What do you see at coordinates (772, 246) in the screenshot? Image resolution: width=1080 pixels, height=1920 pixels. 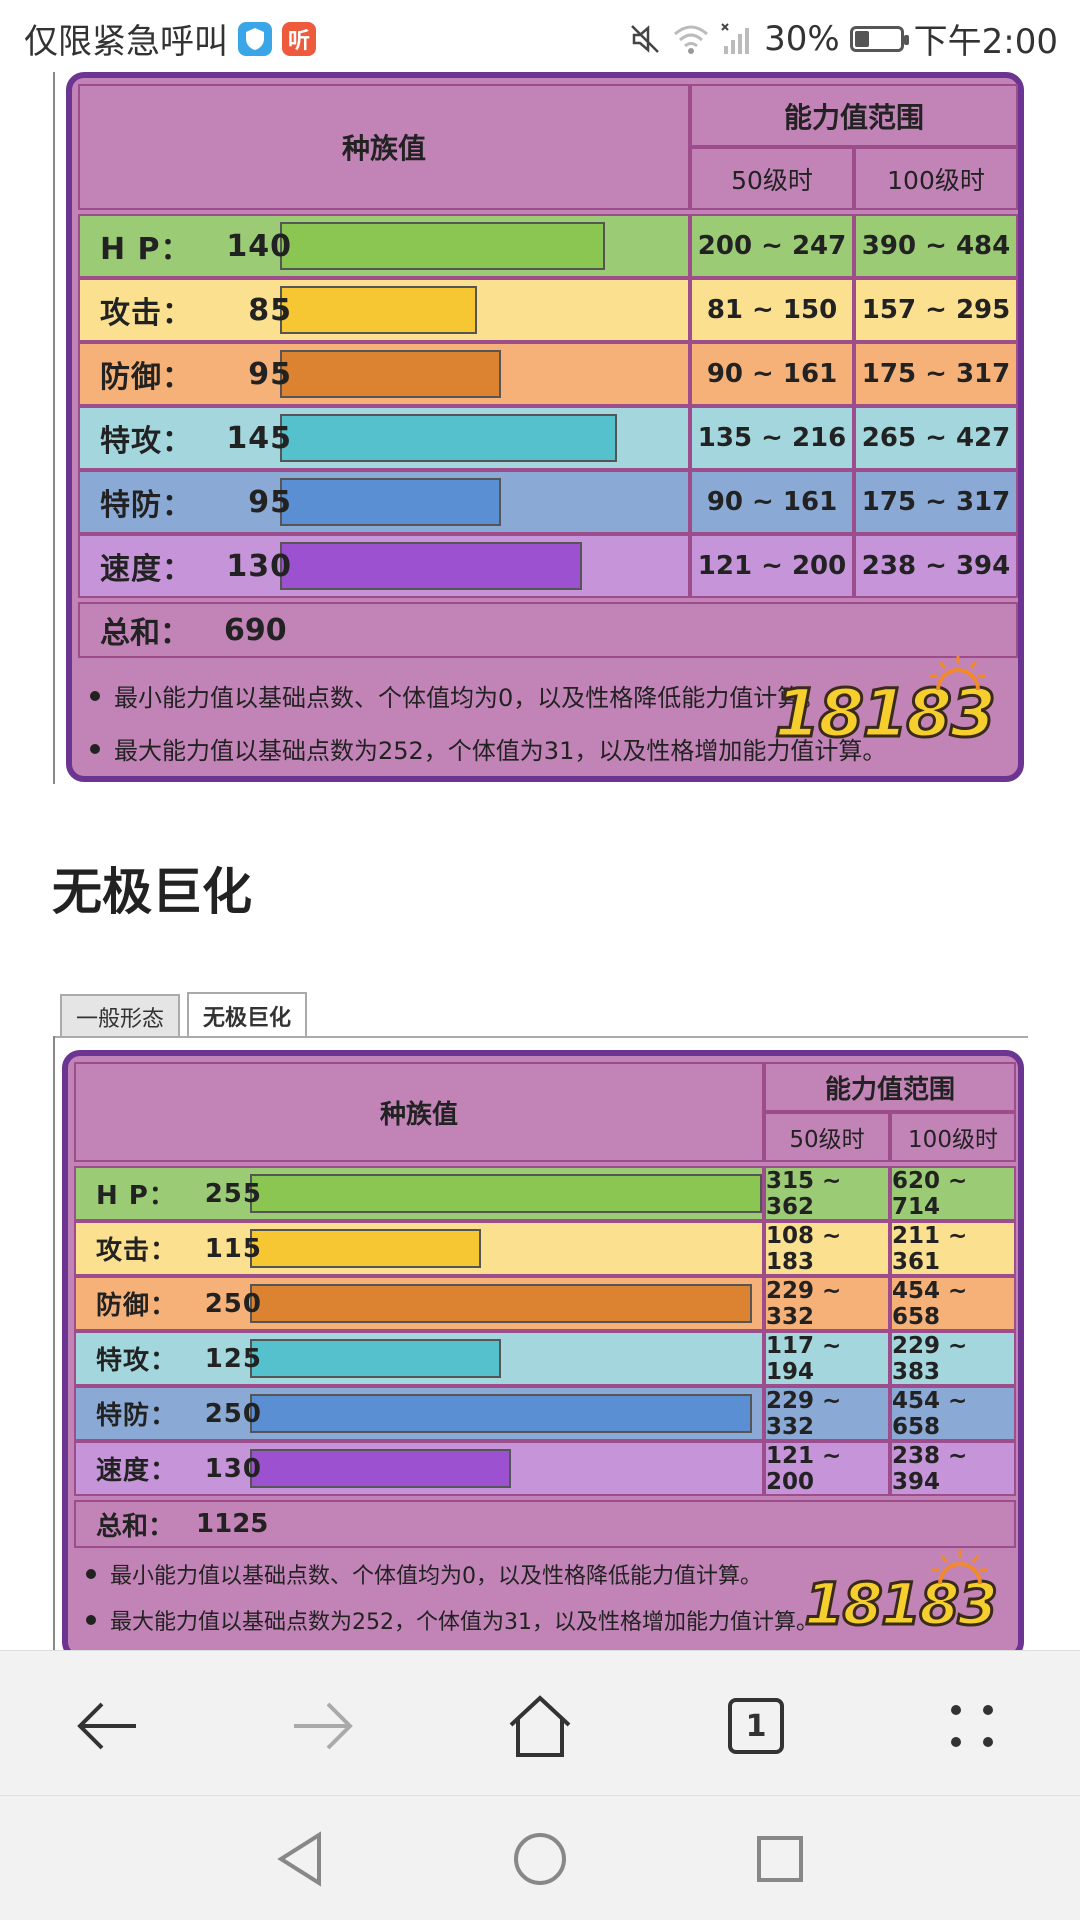 I see `level-50-range: 200 ~ 247` at bounding box center [772, 246].